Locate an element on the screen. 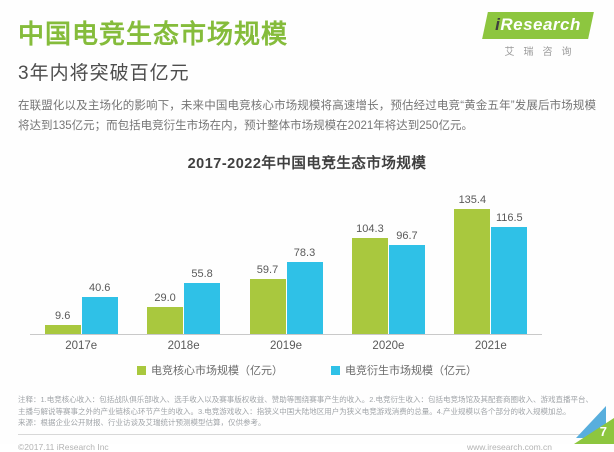 The width and height of the screenshot is (614, 452). x-axis-tick-label: 2019e is located at coordinates (286, 346).